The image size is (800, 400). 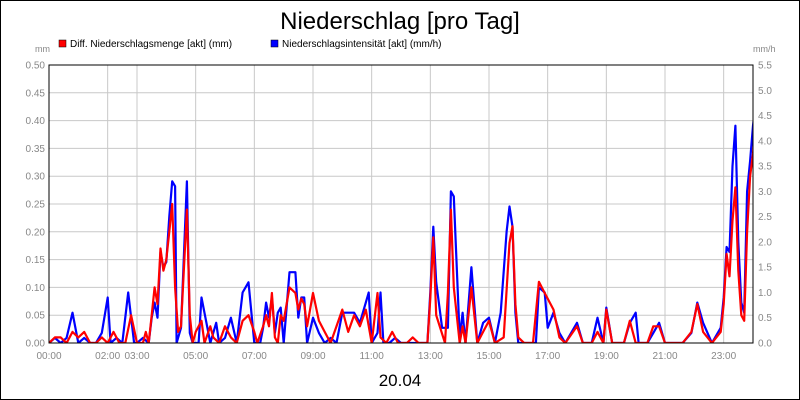 What do you see at coordinates (36, 344) in the screenshot?
I see `y-left-tick-label: 0.00` at bounding box center [36, 344].